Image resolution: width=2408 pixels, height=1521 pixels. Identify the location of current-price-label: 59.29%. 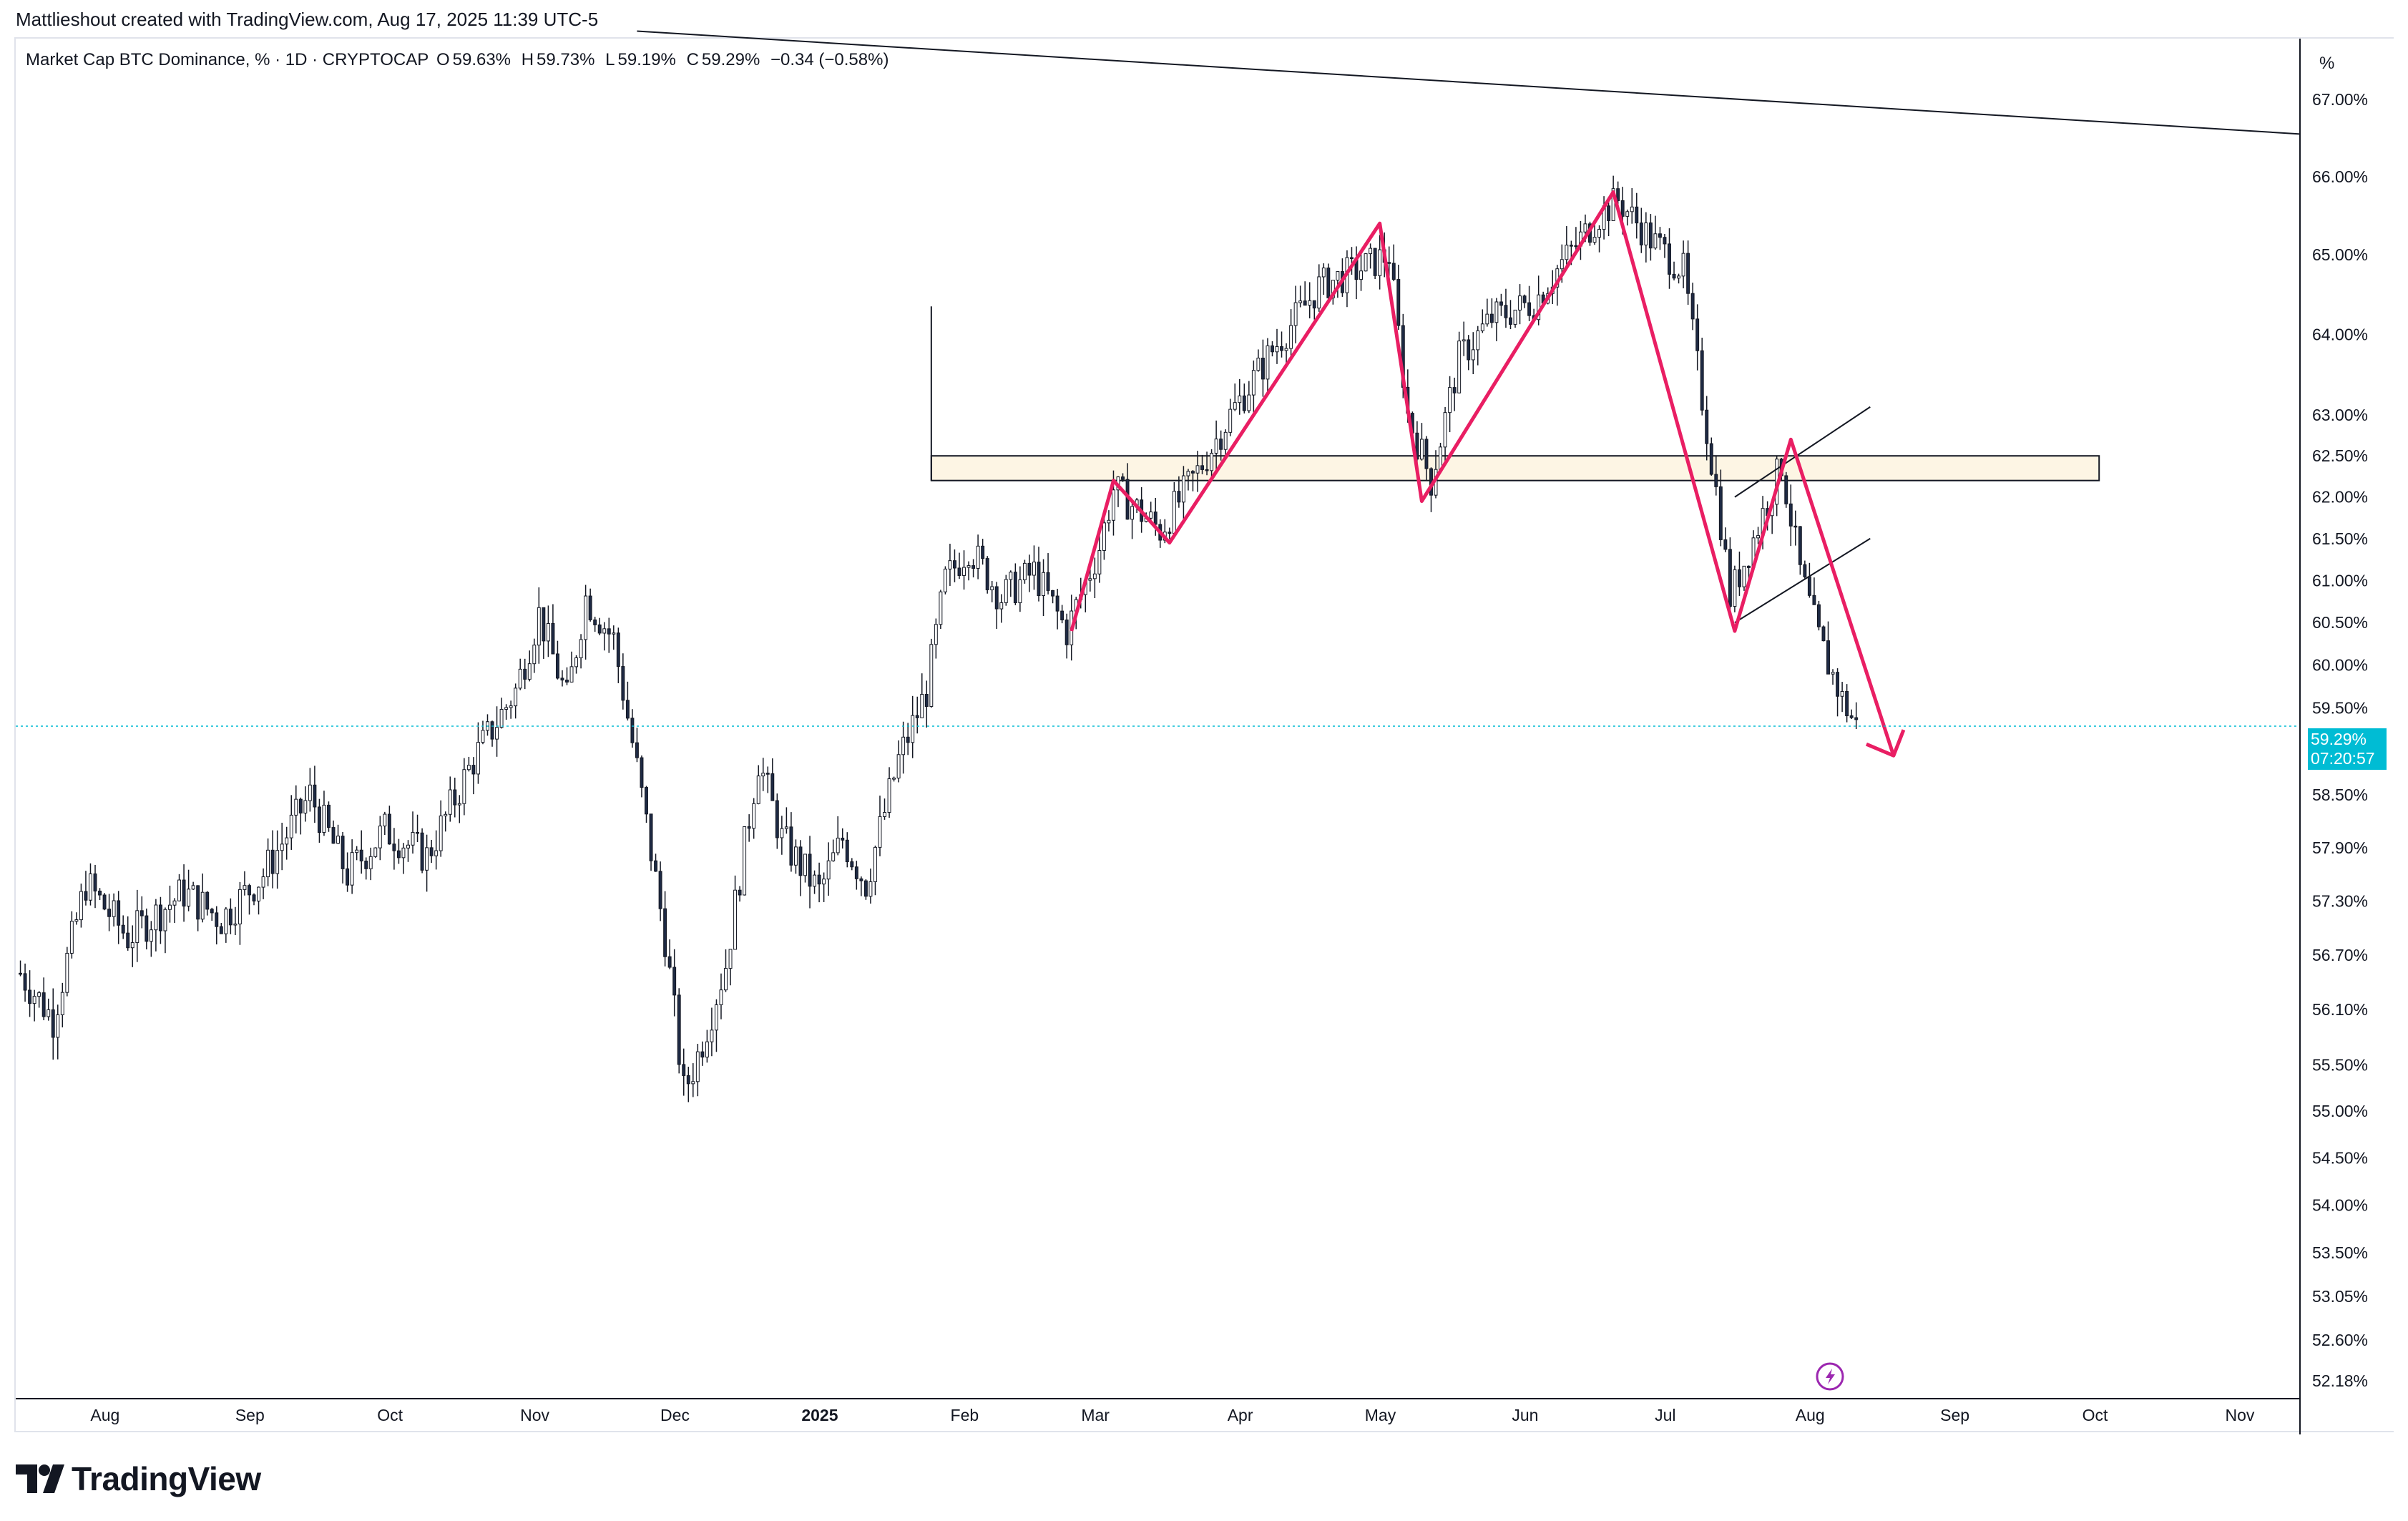
(2347, 739).